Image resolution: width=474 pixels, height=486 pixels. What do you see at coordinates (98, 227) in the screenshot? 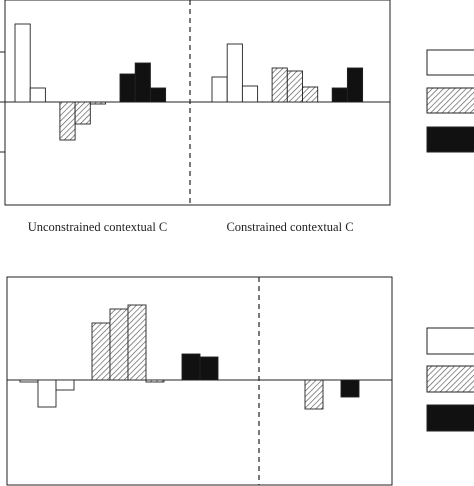
I see `category-label: Unconstrained contextual C` at bounding box center [98, 227].